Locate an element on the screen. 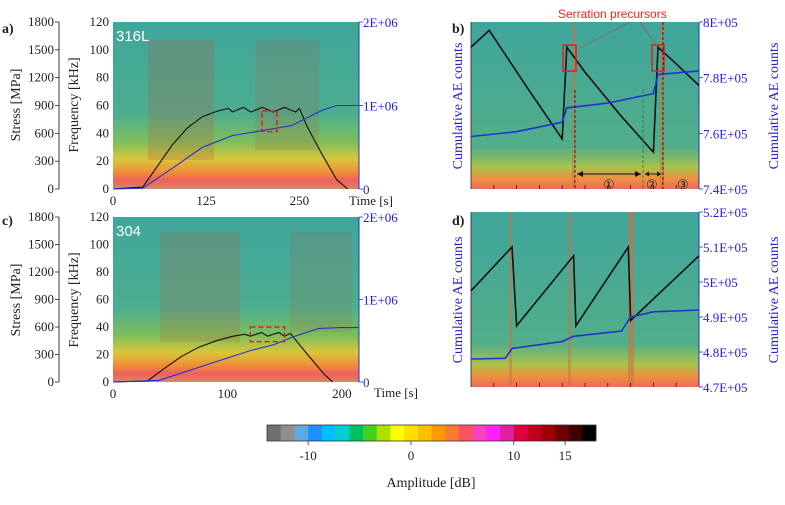 This screenshot has width=785, height=505. panel-c-inset-label: 304 is located at coordinates (128, 231).